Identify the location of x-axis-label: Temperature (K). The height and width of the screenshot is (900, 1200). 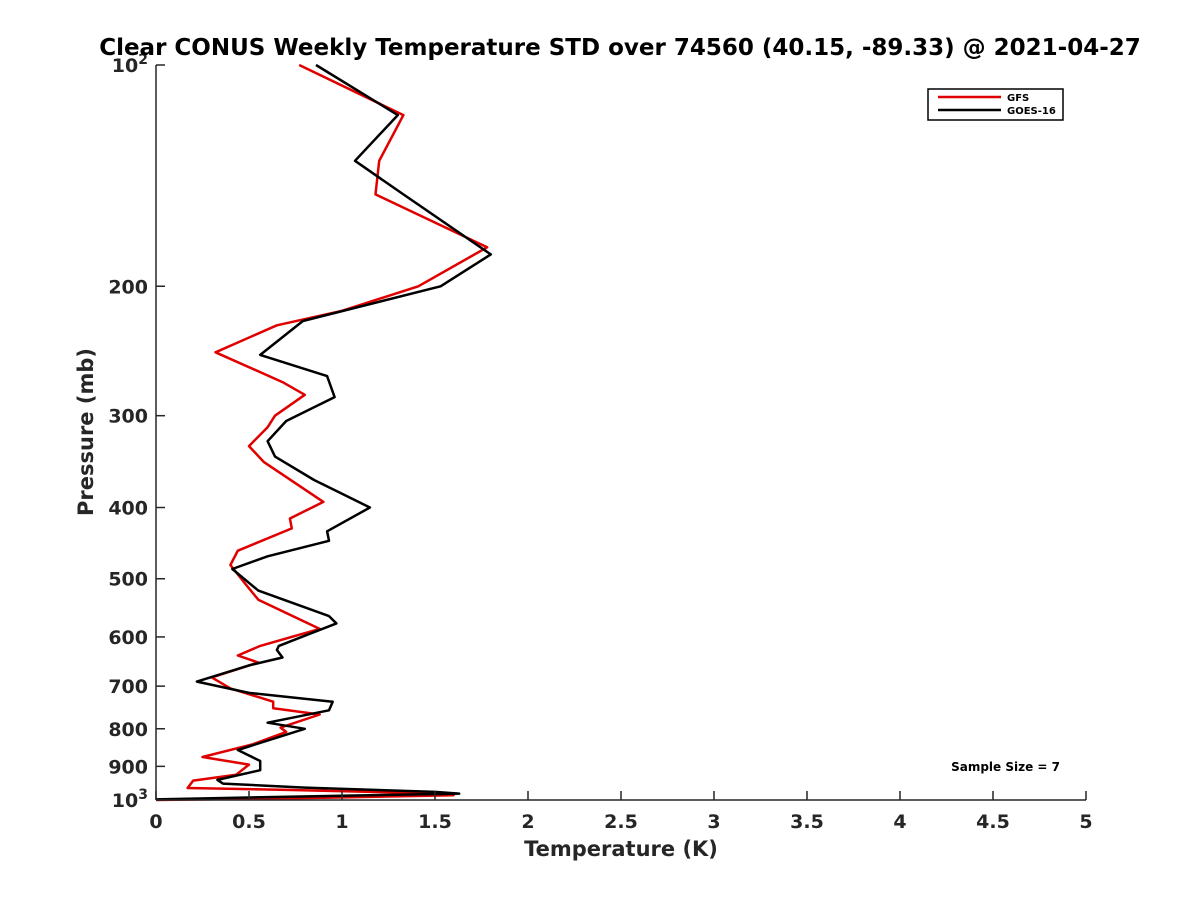
(621, 849).